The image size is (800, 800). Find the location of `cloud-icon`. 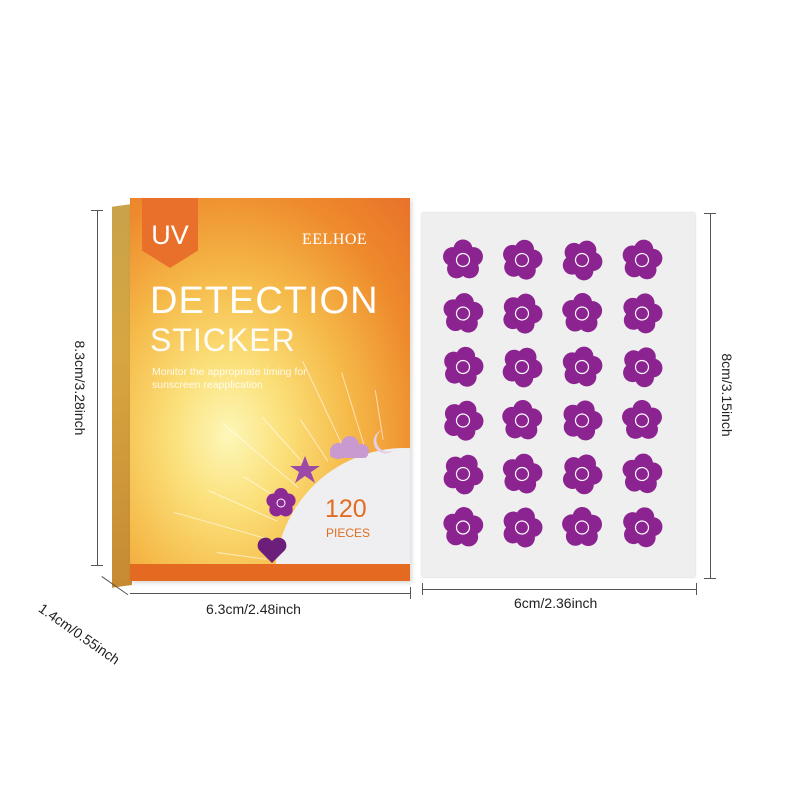

cloud-icon is located at coordinates (349, 447).